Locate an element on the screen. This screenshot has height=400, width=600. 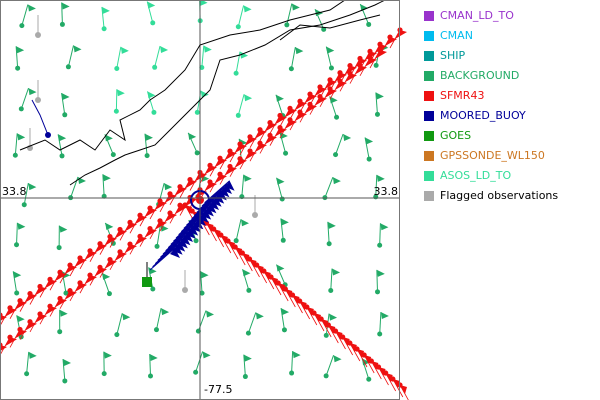
legend-label: CMAN_LD_TO is located at coordinates (477, 15).